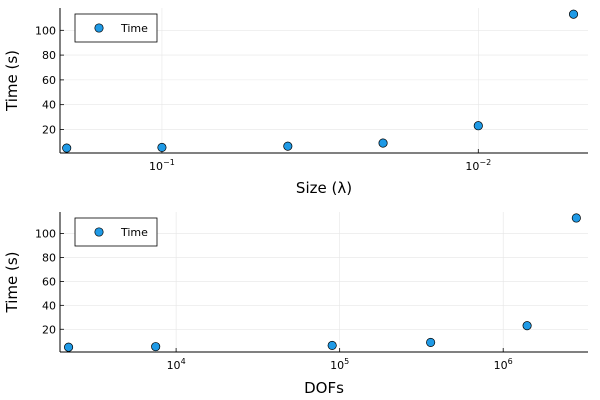 This screenshot has width=600, height=400. Describe the element at coordinates (324, 188) in the screenshot. I see `x-axis-title: Size (λ)` at that location.